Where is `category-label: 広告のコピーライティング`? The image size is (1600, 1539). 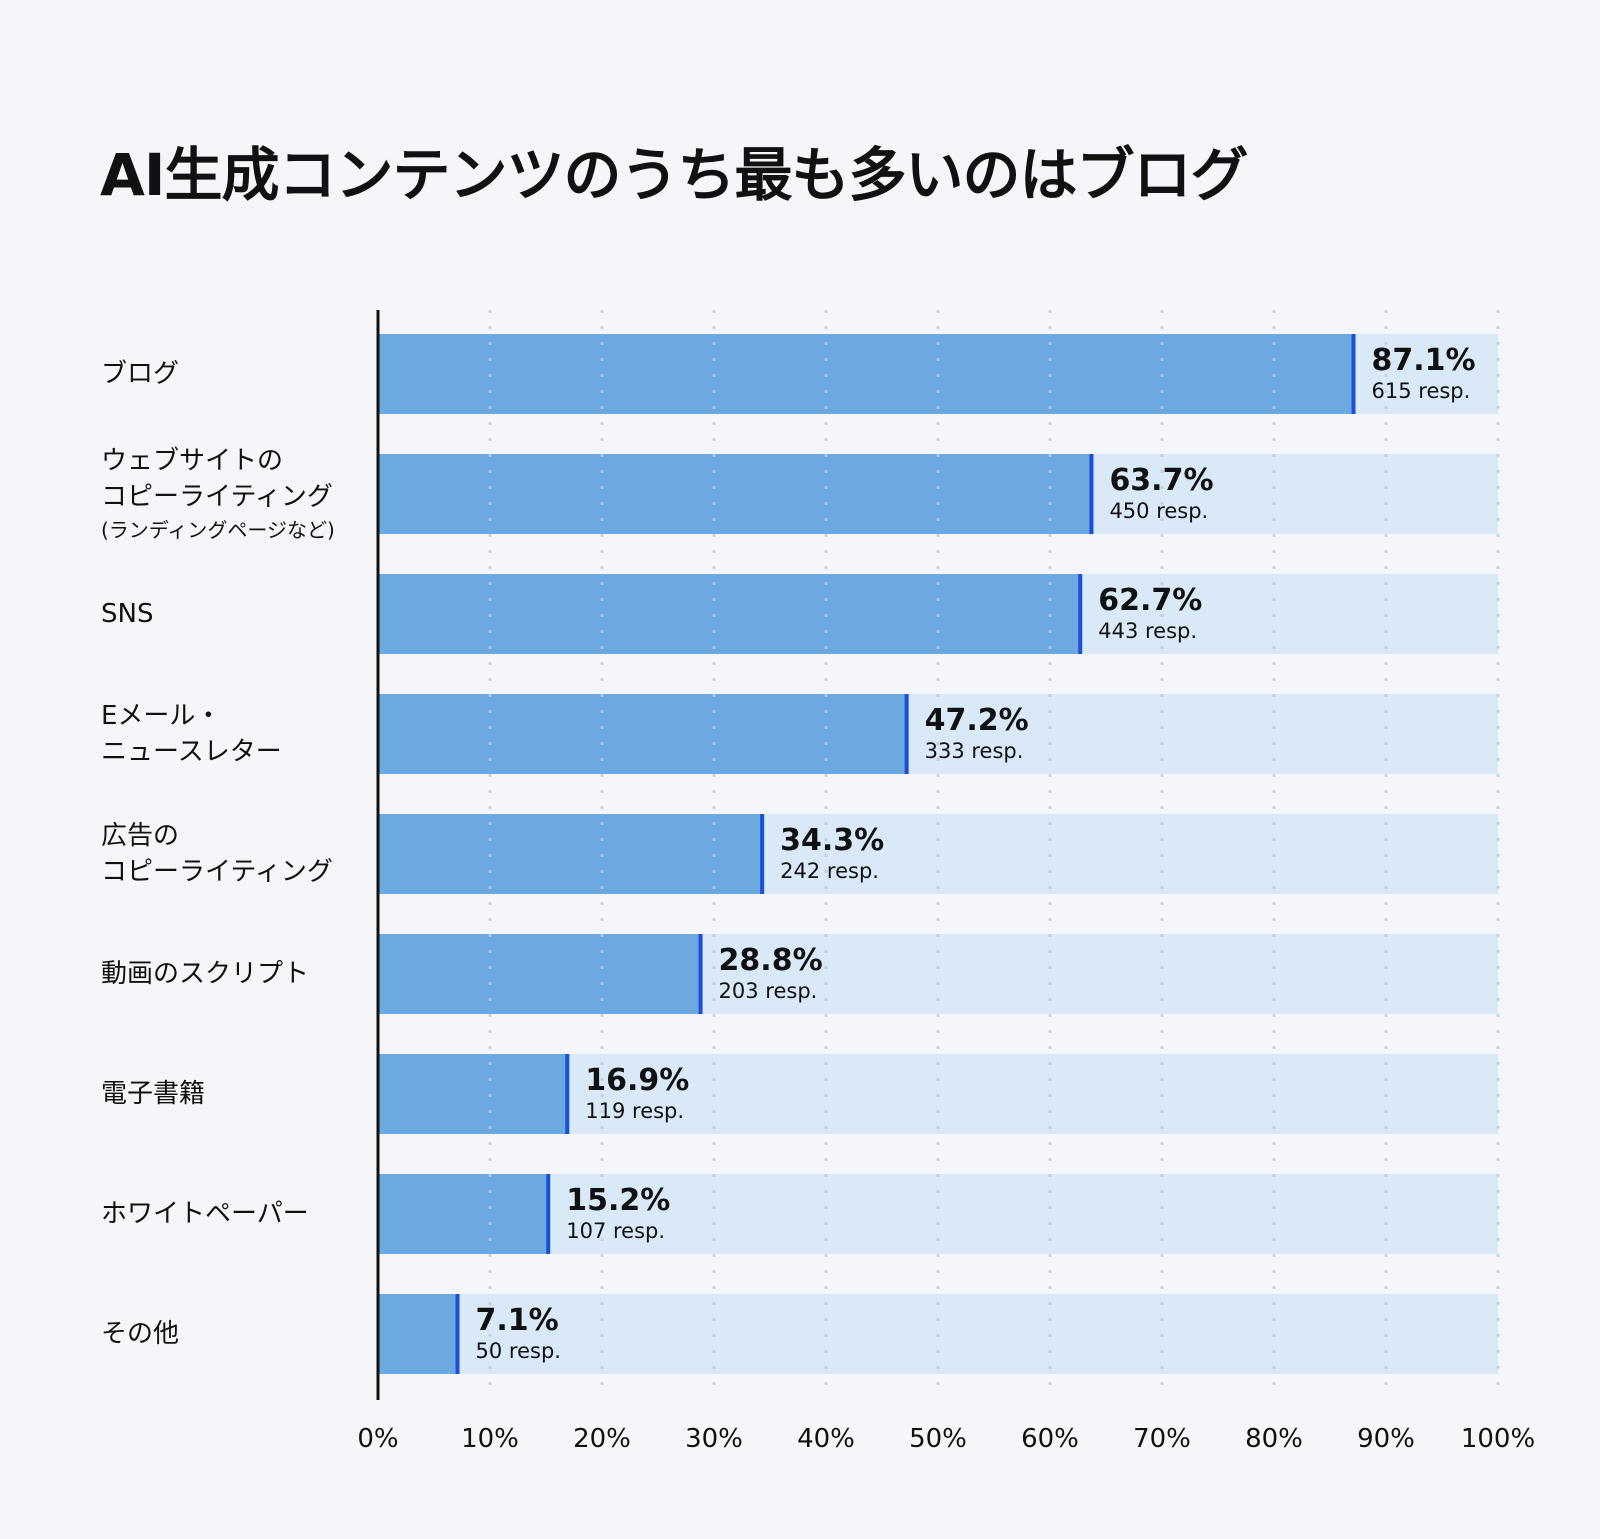 category-label: 広告のコピーライティング is located at coordinates (217, 854).